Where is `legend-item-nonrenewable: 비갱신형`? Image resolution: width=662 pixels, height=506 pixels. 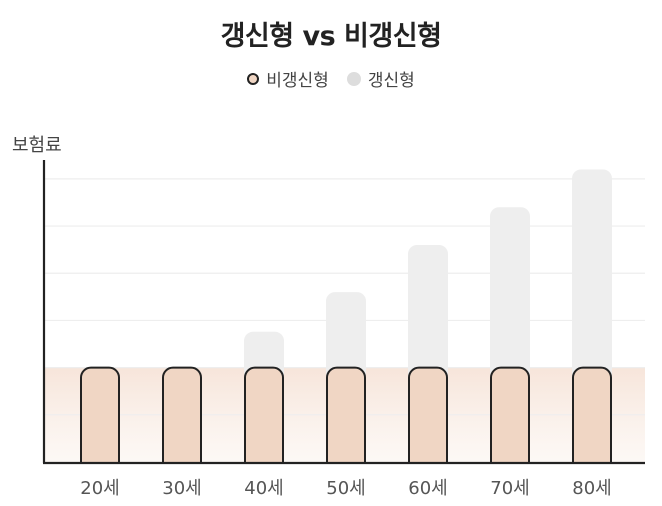
legend-item-nonrenewable: 비갱신형 is located at coordinates (288, 78).